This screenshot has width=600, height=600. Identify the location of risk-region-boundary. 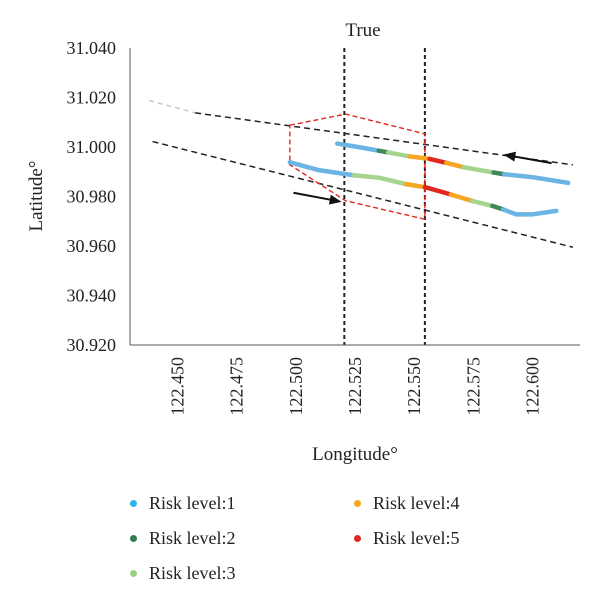
(357, 167).